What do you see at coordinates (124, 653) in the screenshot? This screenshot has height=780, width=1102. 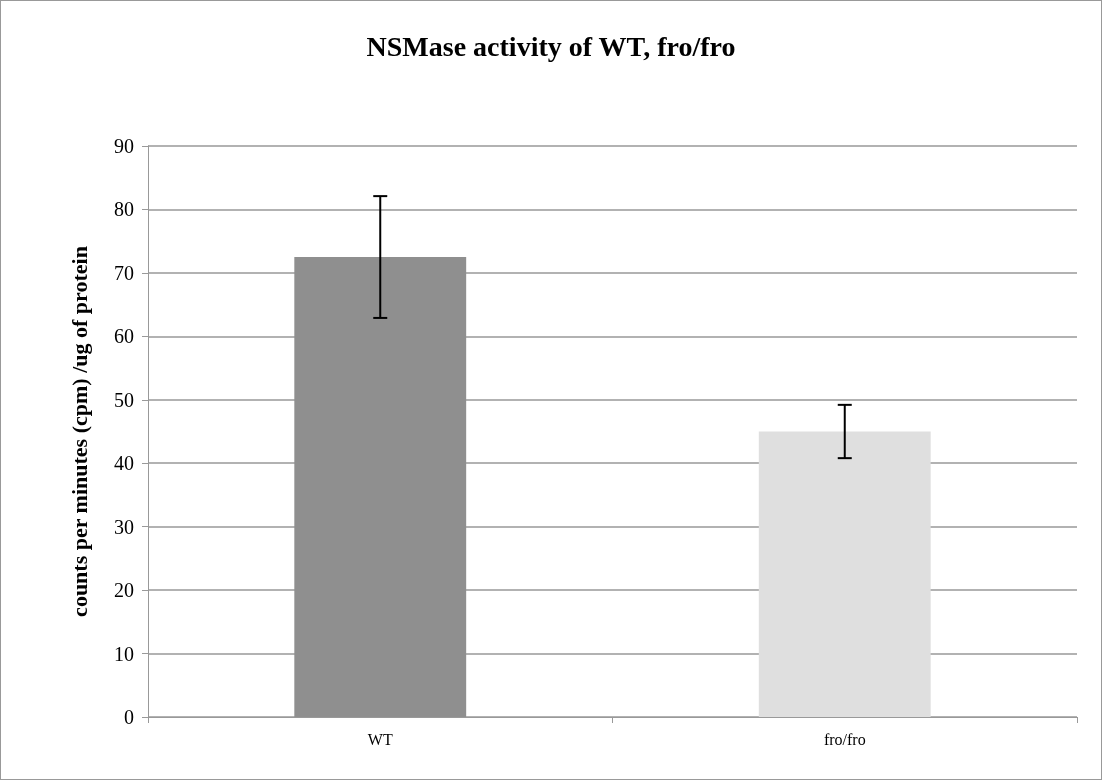 I see `y-tick-label: 10` at bounding box center [124, 653].